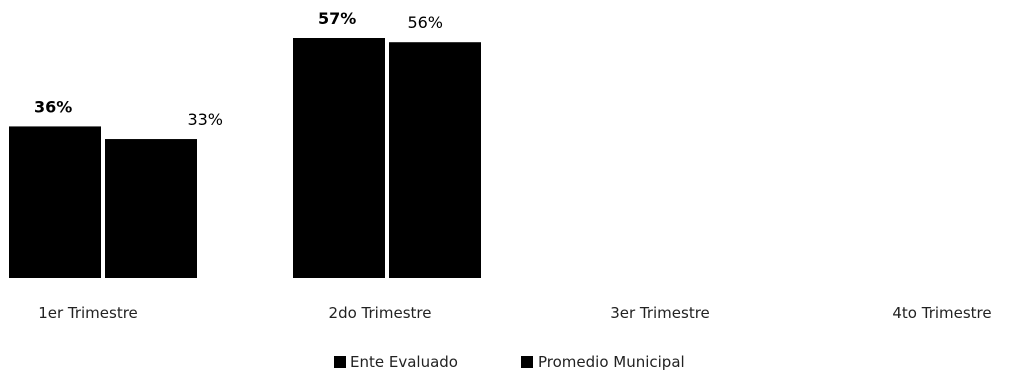  Describe the element at coordinates (337, 18) in the screenshot. I see `value-label-ente-evaluado-2do-trimestre: 57%` at that location.